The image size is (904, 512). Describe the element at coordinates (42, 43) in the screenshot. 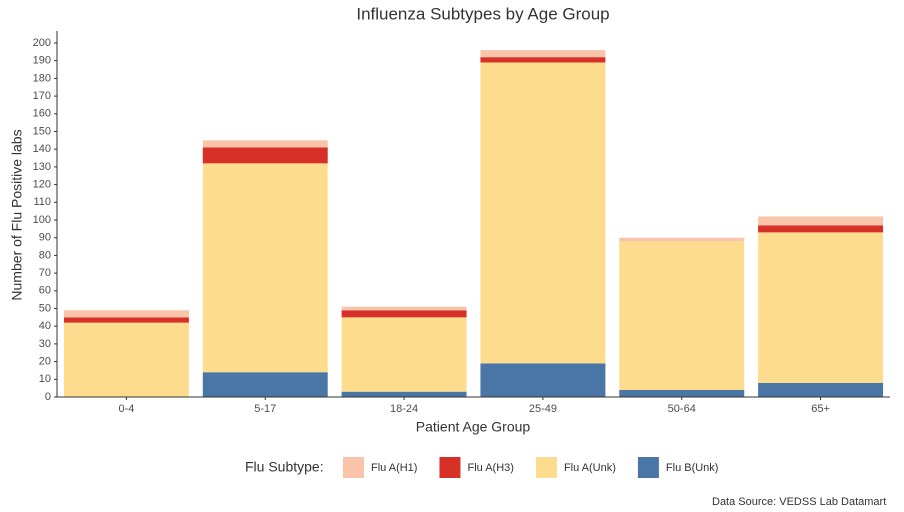

I see `y-tick-label: 200` at that location.